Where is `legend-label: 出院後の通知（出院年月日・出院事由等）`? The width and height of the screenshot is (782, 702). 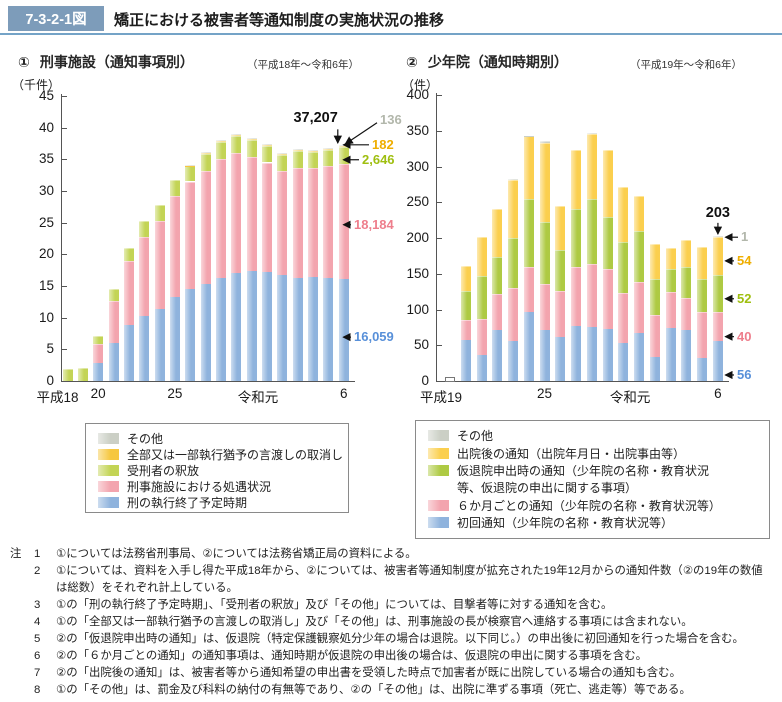
legend-label: 出院後の通知（出院年月日・出院事由等） is located at coordinates (571, 453).